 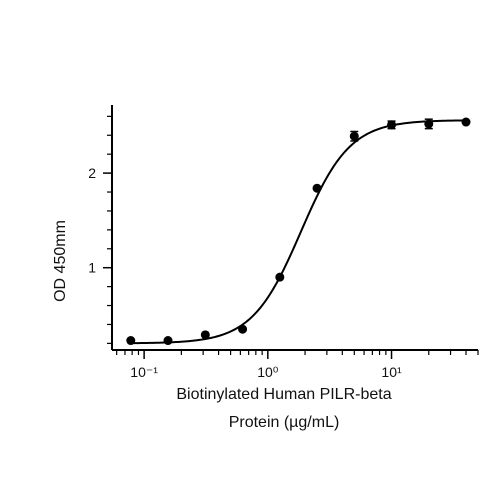 I want to click on x-tick-label: 10⁰, so click(x=268, y=372).